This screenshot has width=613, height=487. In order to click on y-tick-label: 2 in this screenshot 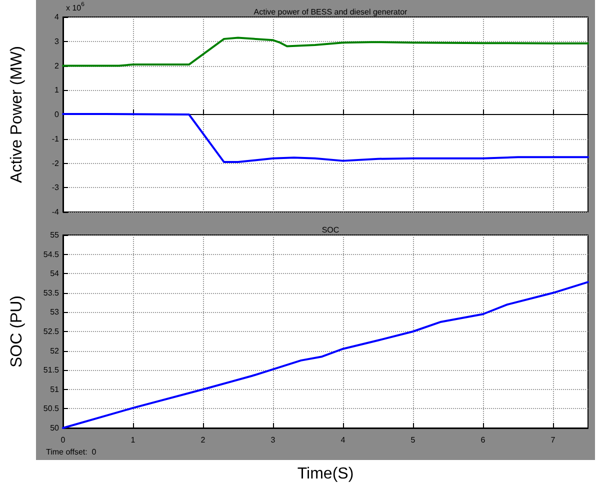, I will do `click(57, 65)`.